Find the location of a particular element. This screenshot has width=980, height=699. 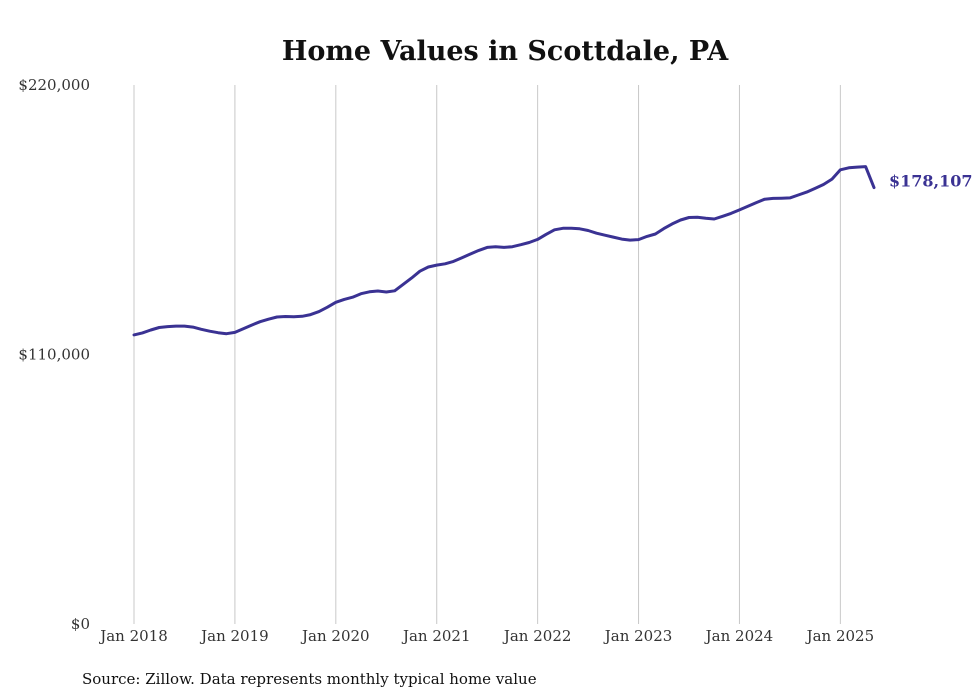

y-tick-label: $110,000 is located at coordinates (54, 355).